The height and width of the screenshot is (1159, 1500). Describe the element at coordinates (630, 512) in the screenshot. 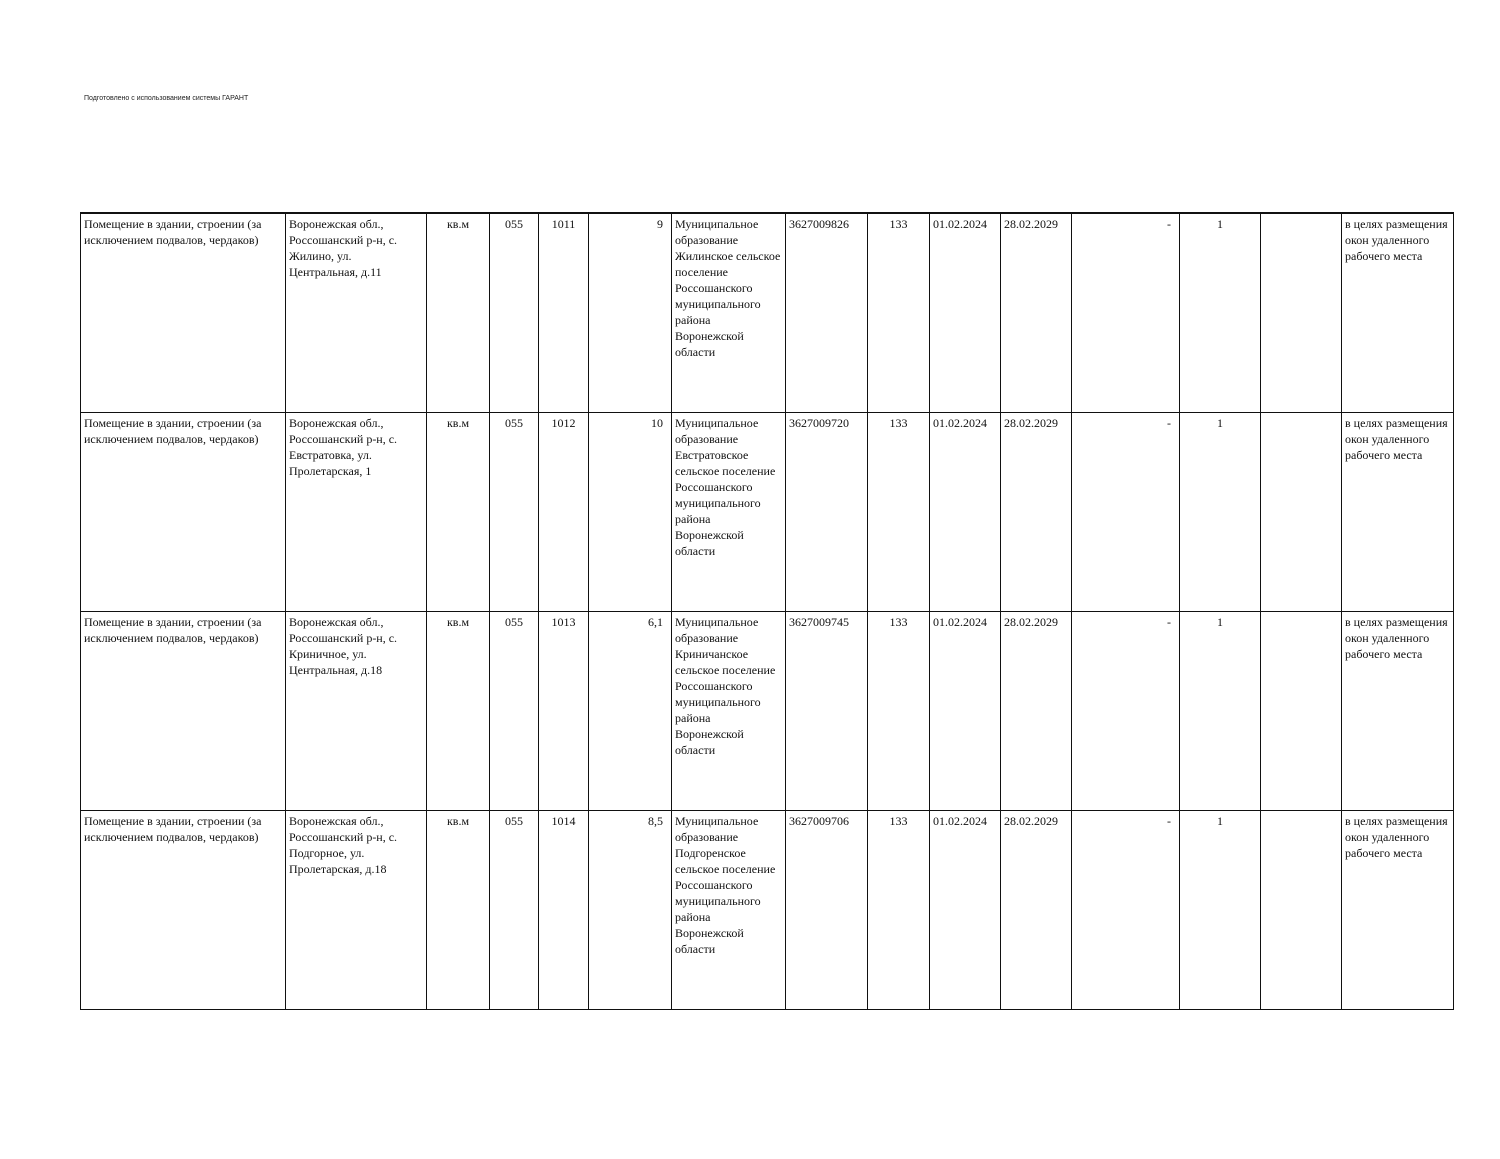

I see `cell-area: 10` at that location.